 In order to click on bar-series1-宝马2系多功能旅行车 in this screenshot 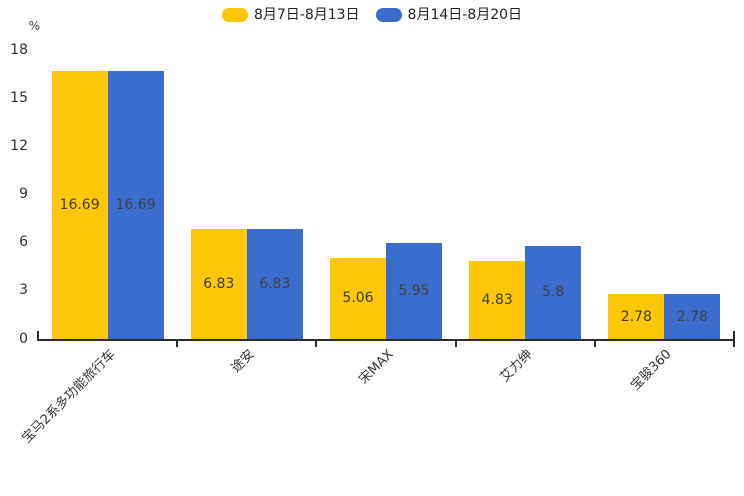, I will do `click(79, 205)`.